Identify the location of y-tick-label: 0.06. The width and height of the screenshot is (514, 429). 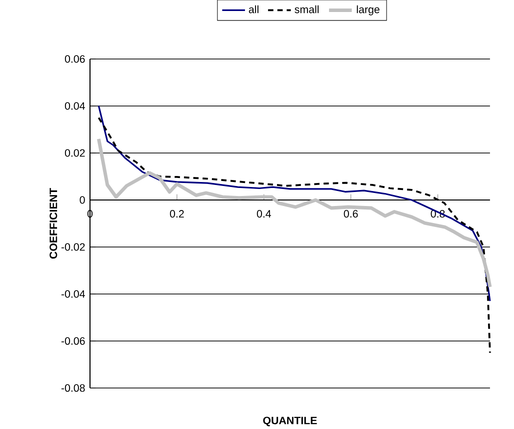
(74, 59).